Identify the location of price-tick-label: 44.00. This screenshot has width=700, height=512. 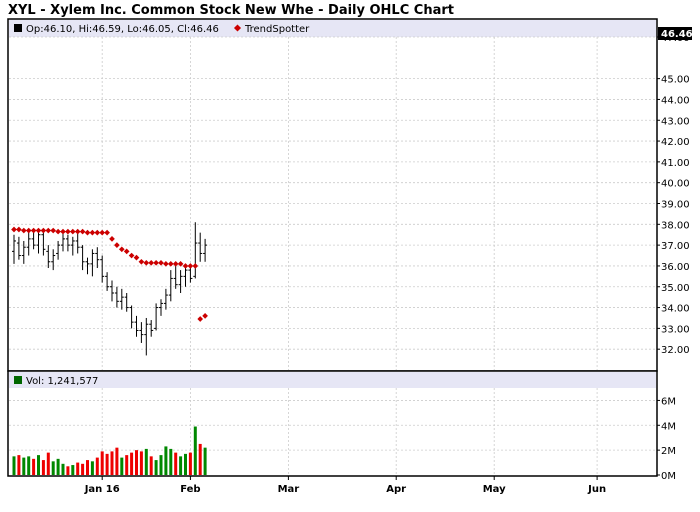
(675, 100).